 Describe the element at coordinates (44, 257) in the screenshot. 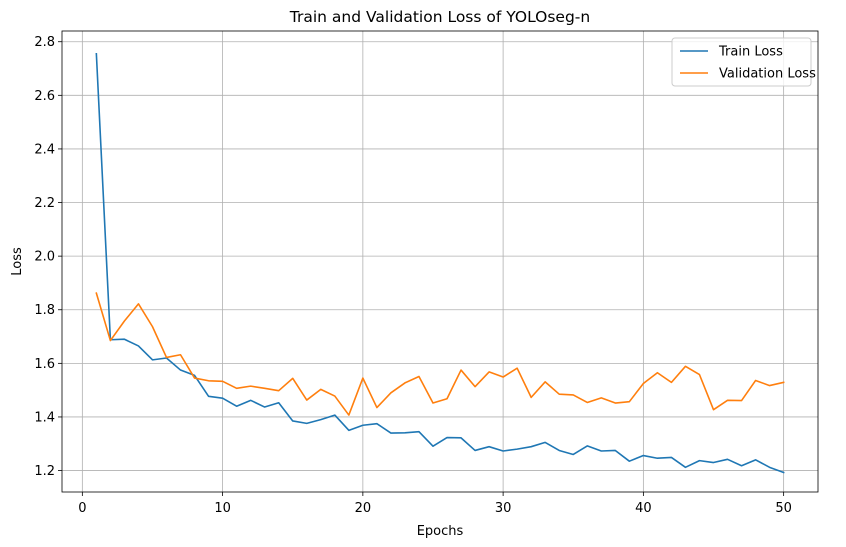

I see `y-tick-label: 2.0` at that location.